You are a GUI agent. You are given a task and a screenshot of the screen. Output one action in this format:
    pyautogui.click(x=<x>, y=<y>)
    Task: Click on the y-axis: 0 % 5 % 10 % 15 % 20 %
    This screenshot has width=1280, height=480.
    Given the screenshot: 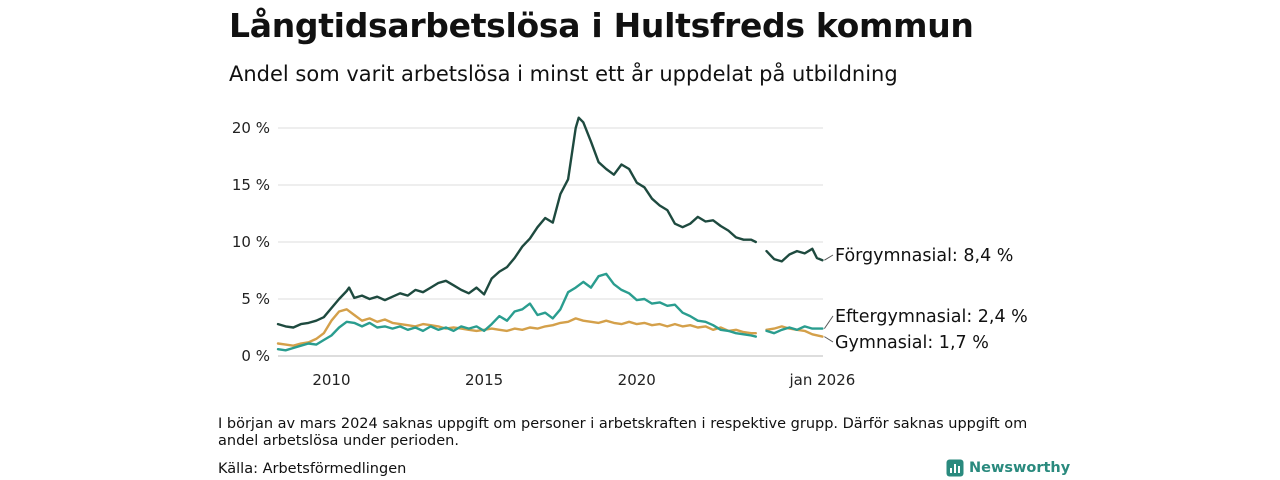 What is the action you would take?
    pyautogui.click(x=251, y=242)
    